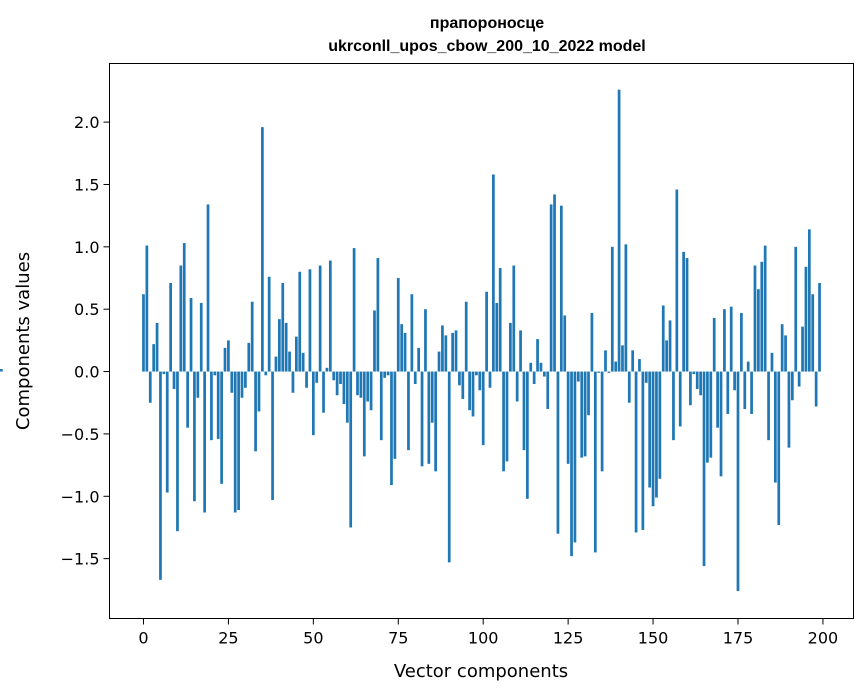 The image size is (867, 696). I want to click on x-tick-label: 100, so click(483, 638).